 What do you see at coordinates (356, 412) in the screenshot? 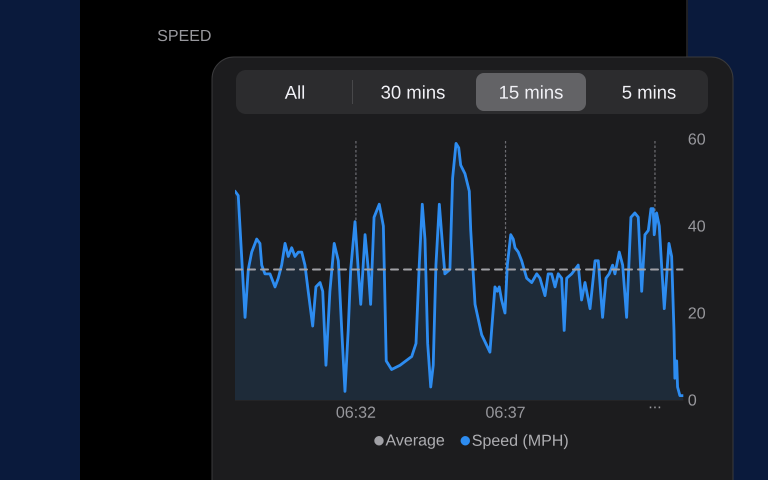
I see `x-tick-label: 06:32` at bounding box center [356, 412].